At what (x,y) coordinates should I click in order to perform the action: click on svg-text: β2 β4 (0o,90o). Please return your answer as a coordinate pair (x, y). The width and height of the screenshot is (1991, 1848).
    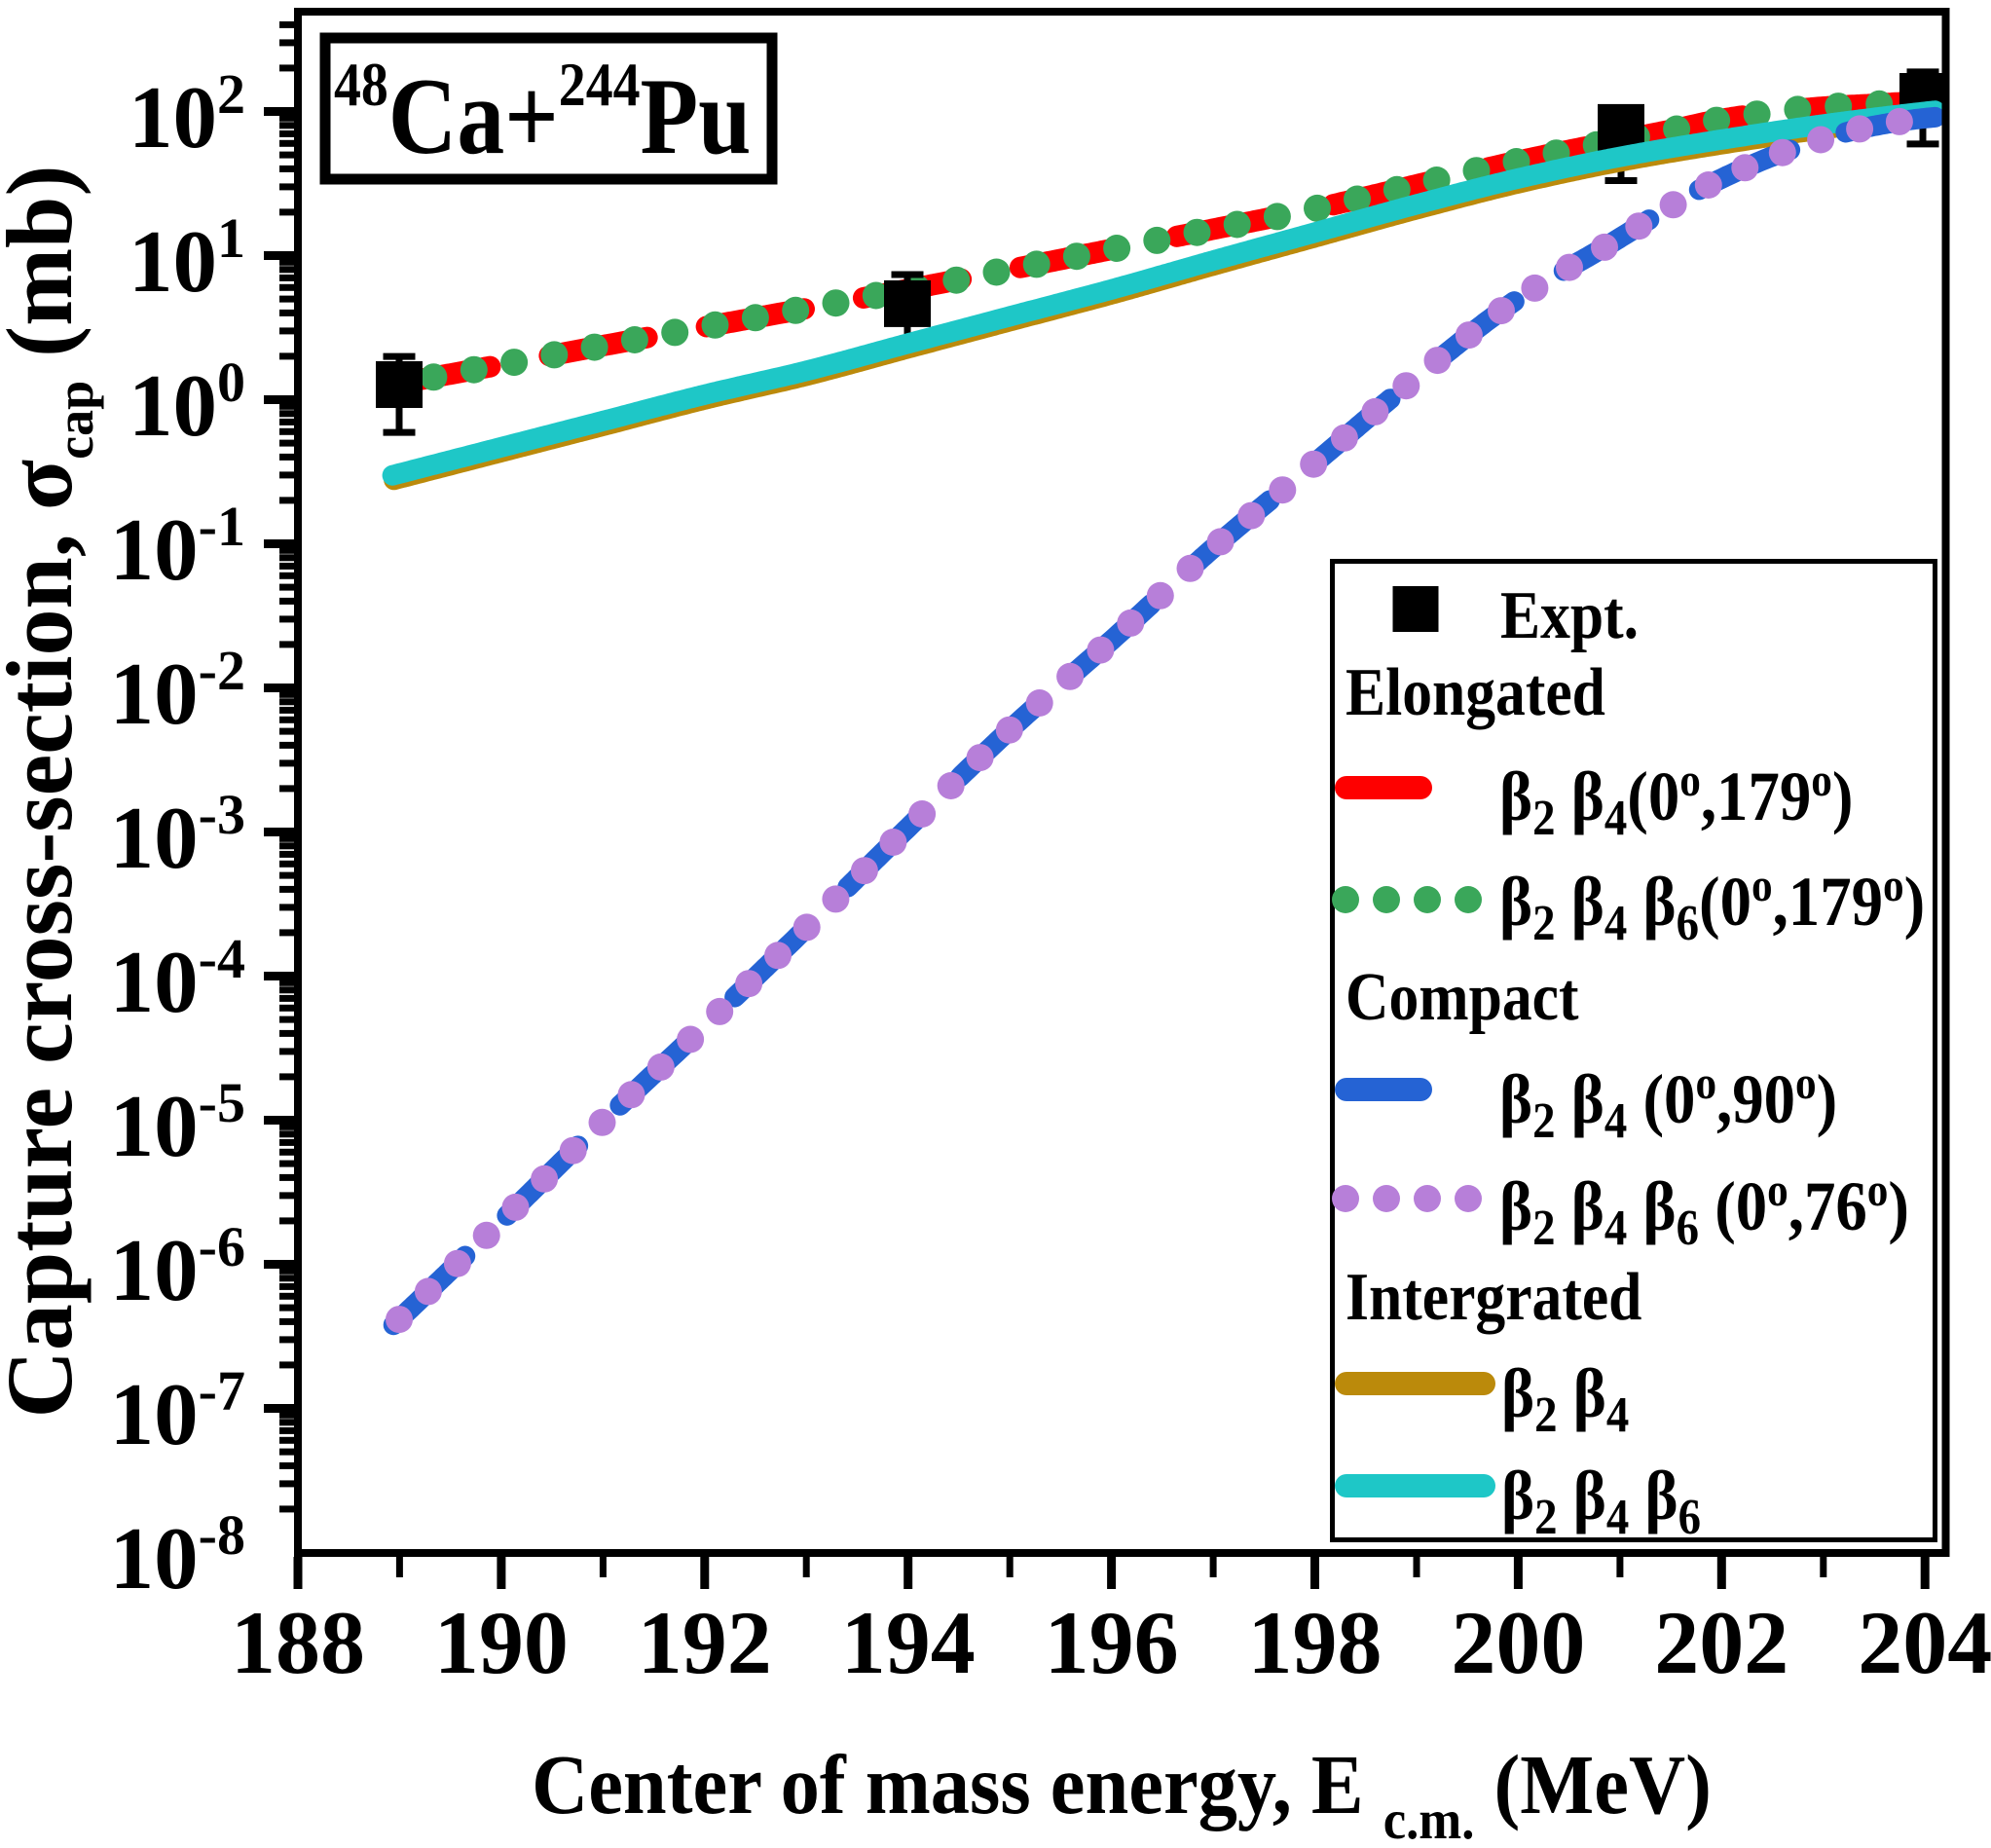
    Looking at the image, I should click on (1668, 1102).